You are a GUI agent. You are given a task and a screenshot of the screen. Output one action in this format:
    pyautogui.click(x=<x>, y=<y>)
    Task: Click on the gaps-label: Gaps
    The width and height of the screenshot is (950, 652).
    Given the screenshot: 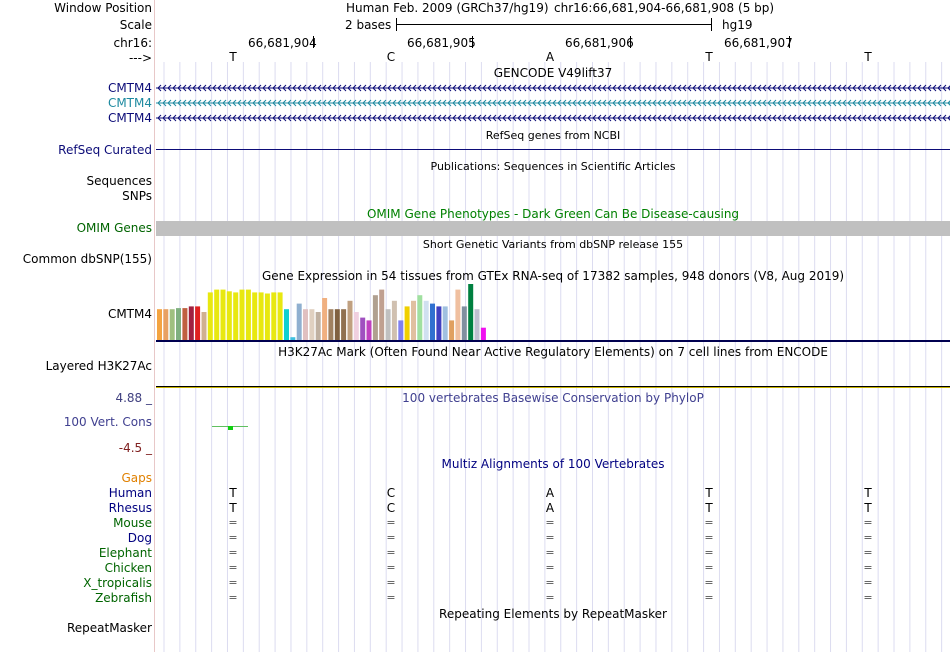 What is the action you would take?
    pyautogui.click(x=136, y=478)
    